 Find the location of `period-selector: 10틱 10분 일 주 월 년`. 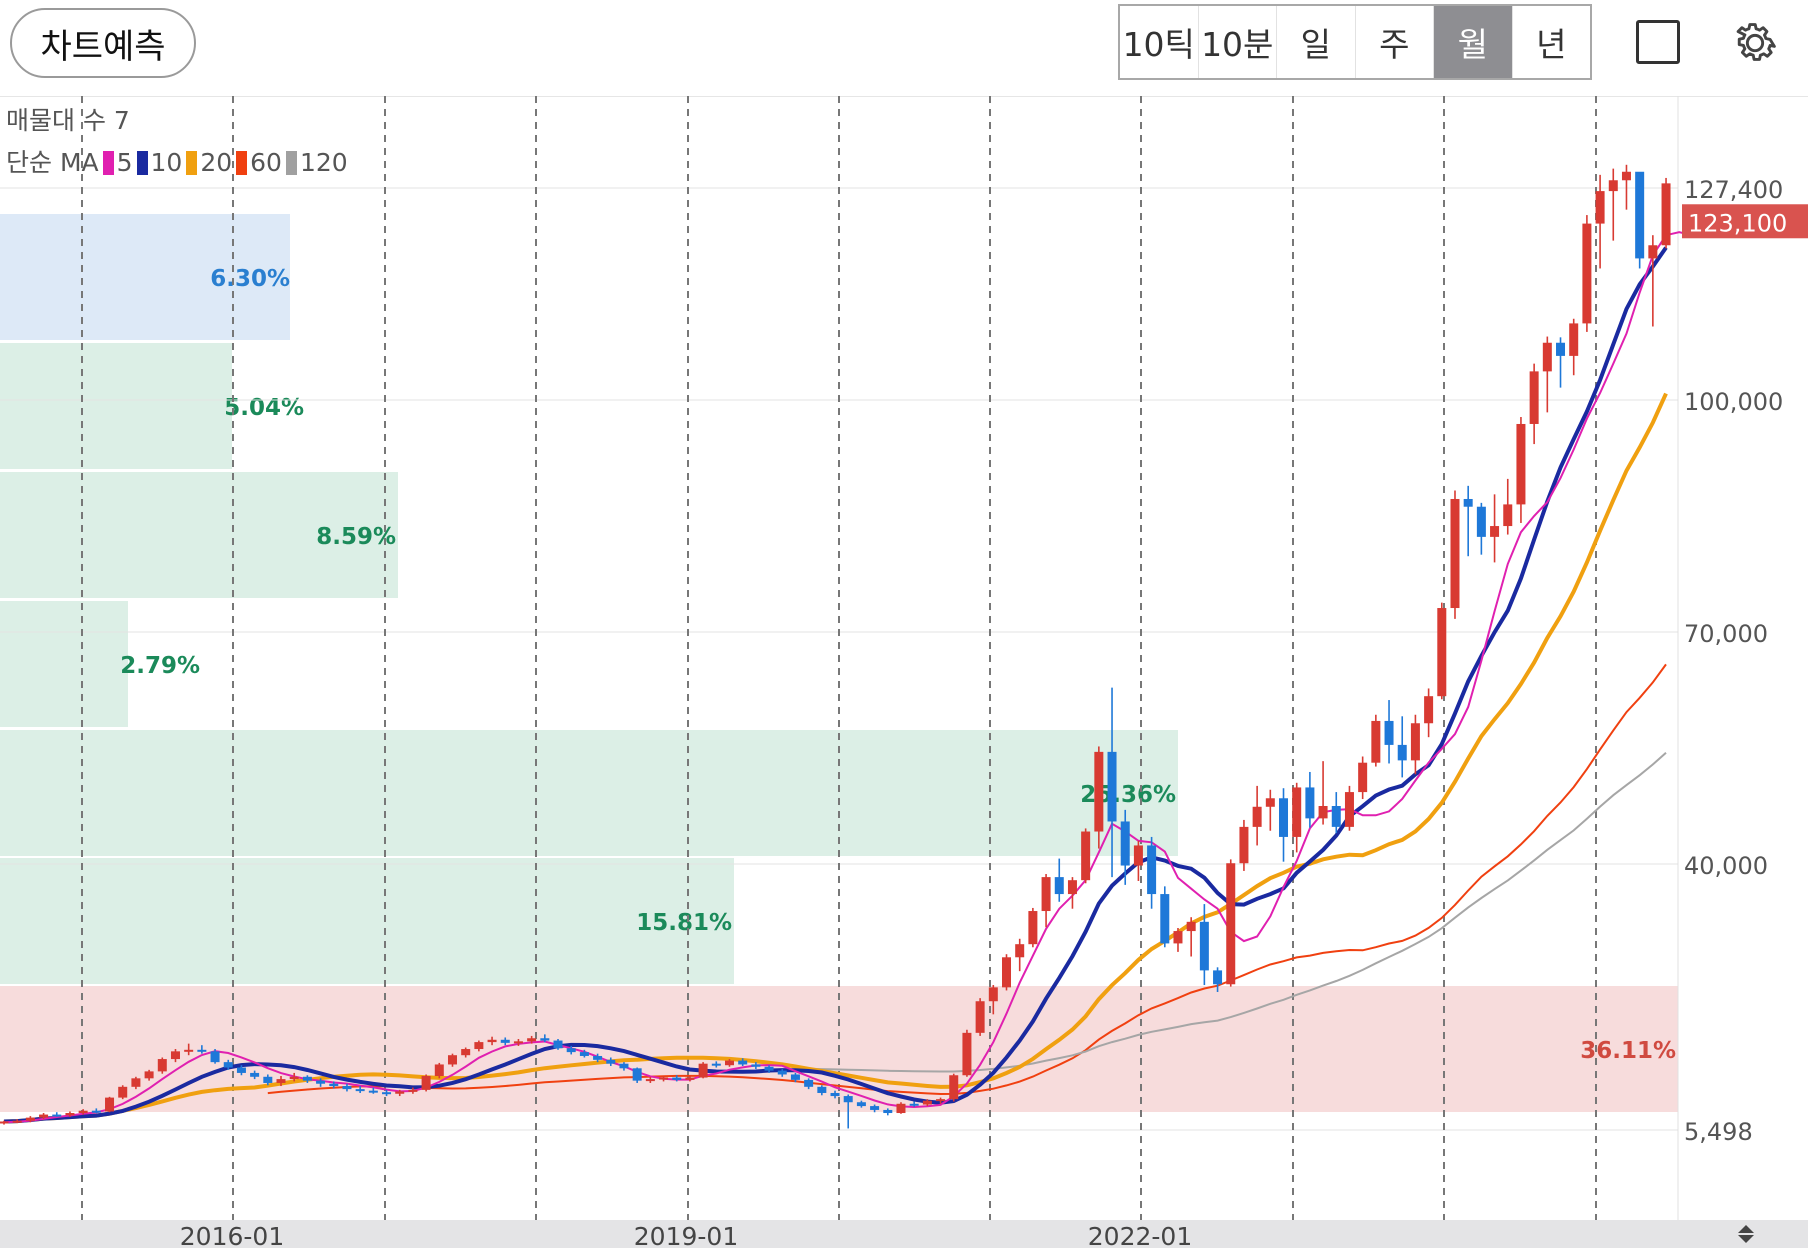

period-selector: 10틱 10분 일 주 월 년 is located at coordinates (1355, 42).